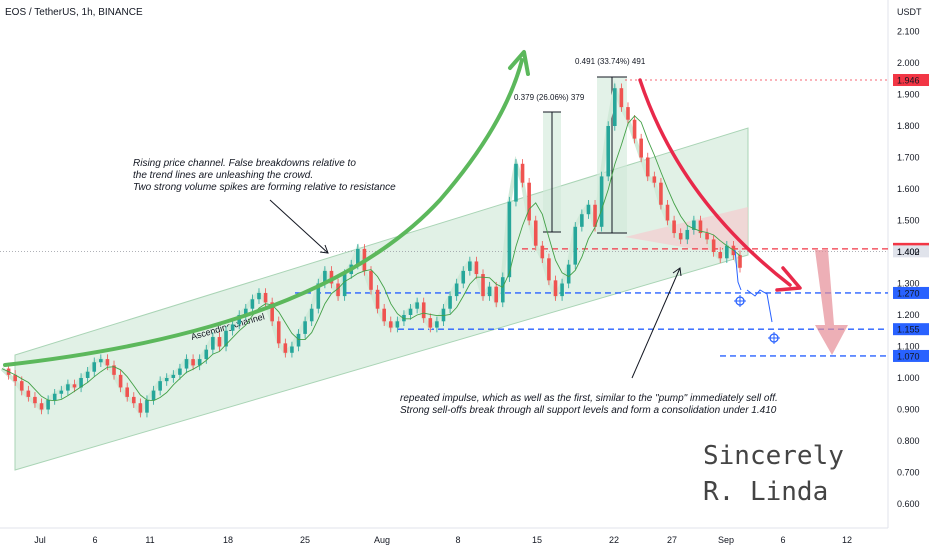 The image size is (932, 550). I want to click on y-tick-label: 1.300, so click(908, 284).